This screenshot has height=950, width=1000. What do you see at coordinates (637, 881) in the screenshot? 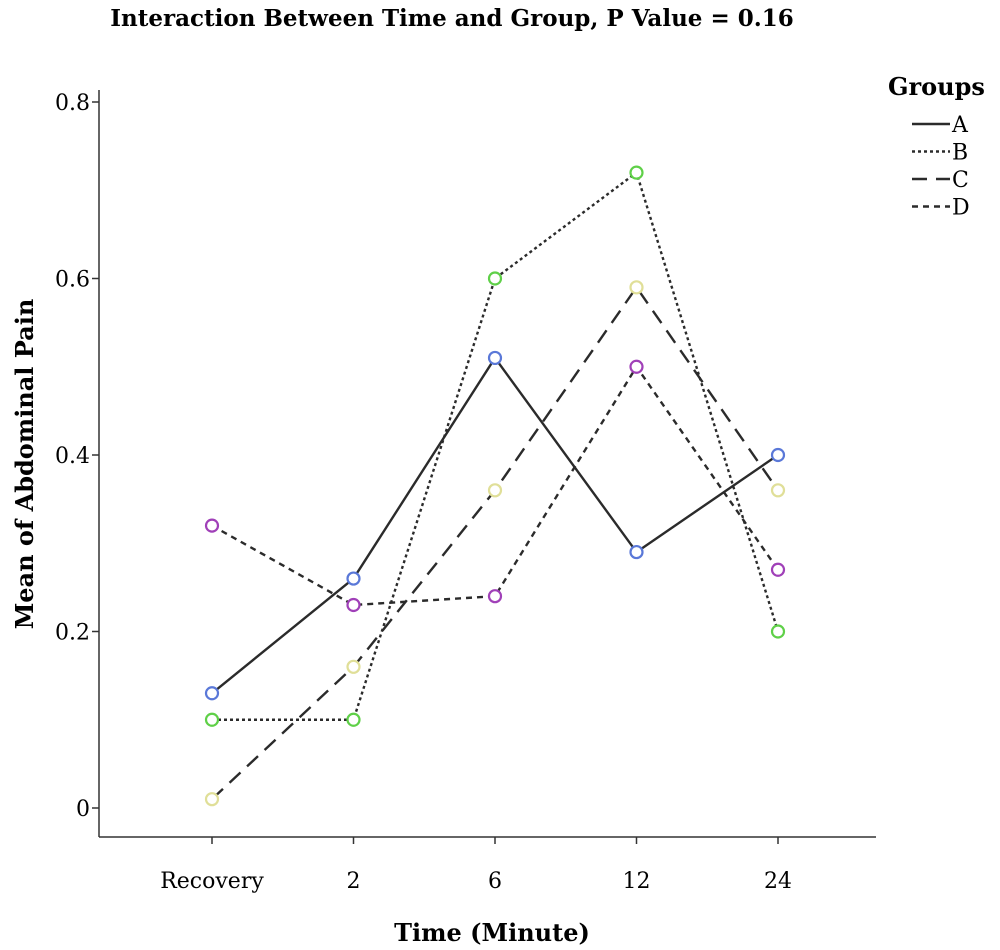
I see `x-tick-label: 12` at bounding box center [637, 881].